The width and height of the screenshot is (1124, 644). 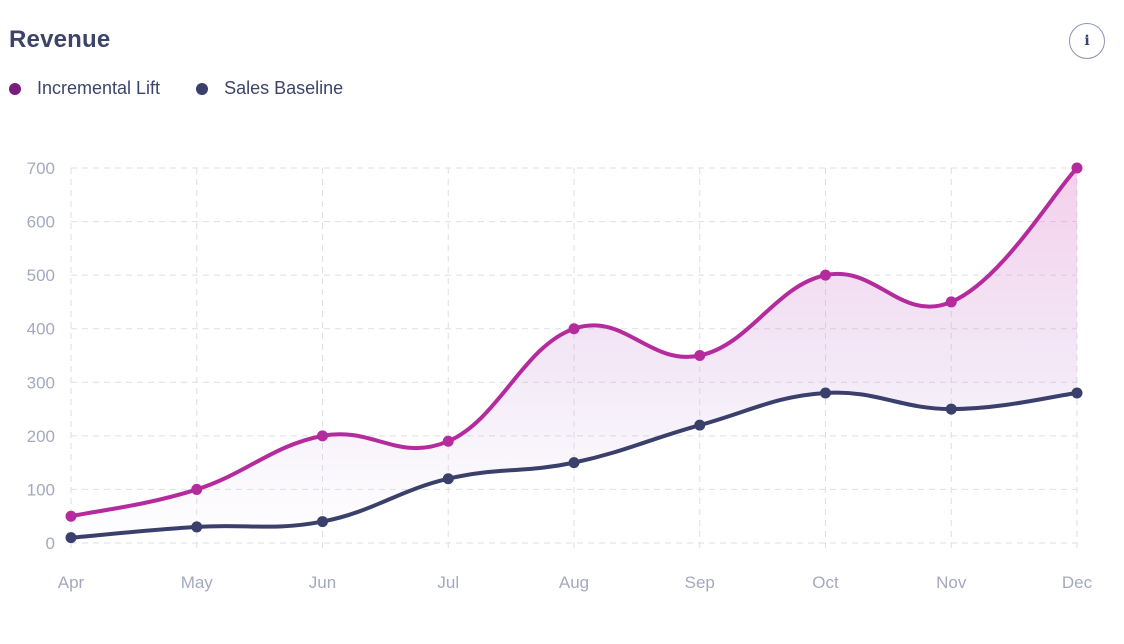 I want to click on y-tick-label: 300, so click(x=41, y=382).